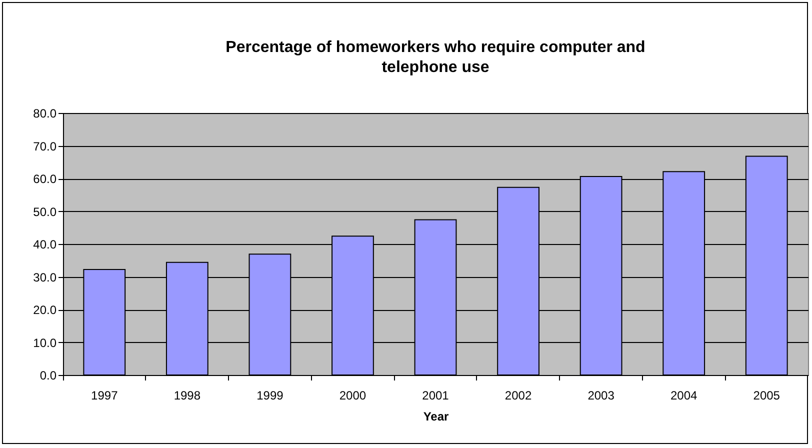  I want to click on y-tick-label: 60.0, so click(45, 179).